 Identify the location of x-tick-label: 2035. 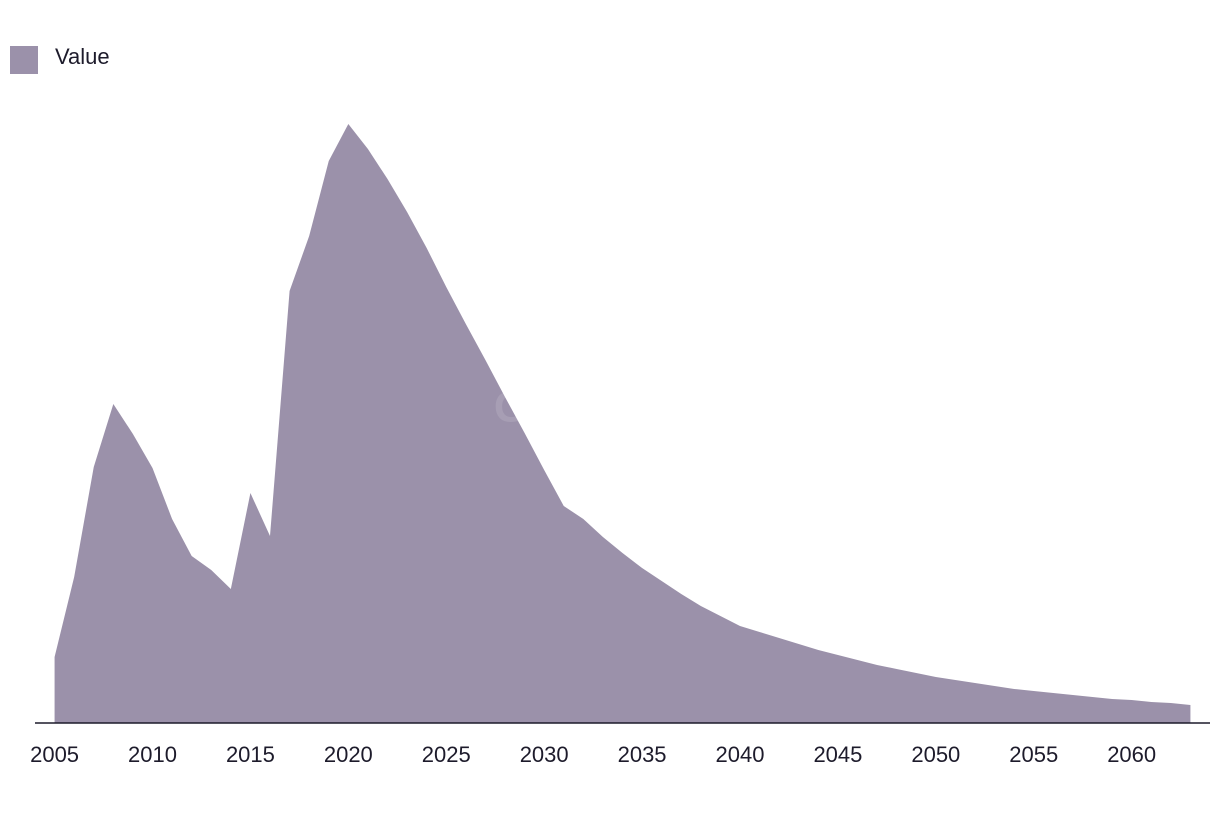
(642, 754).